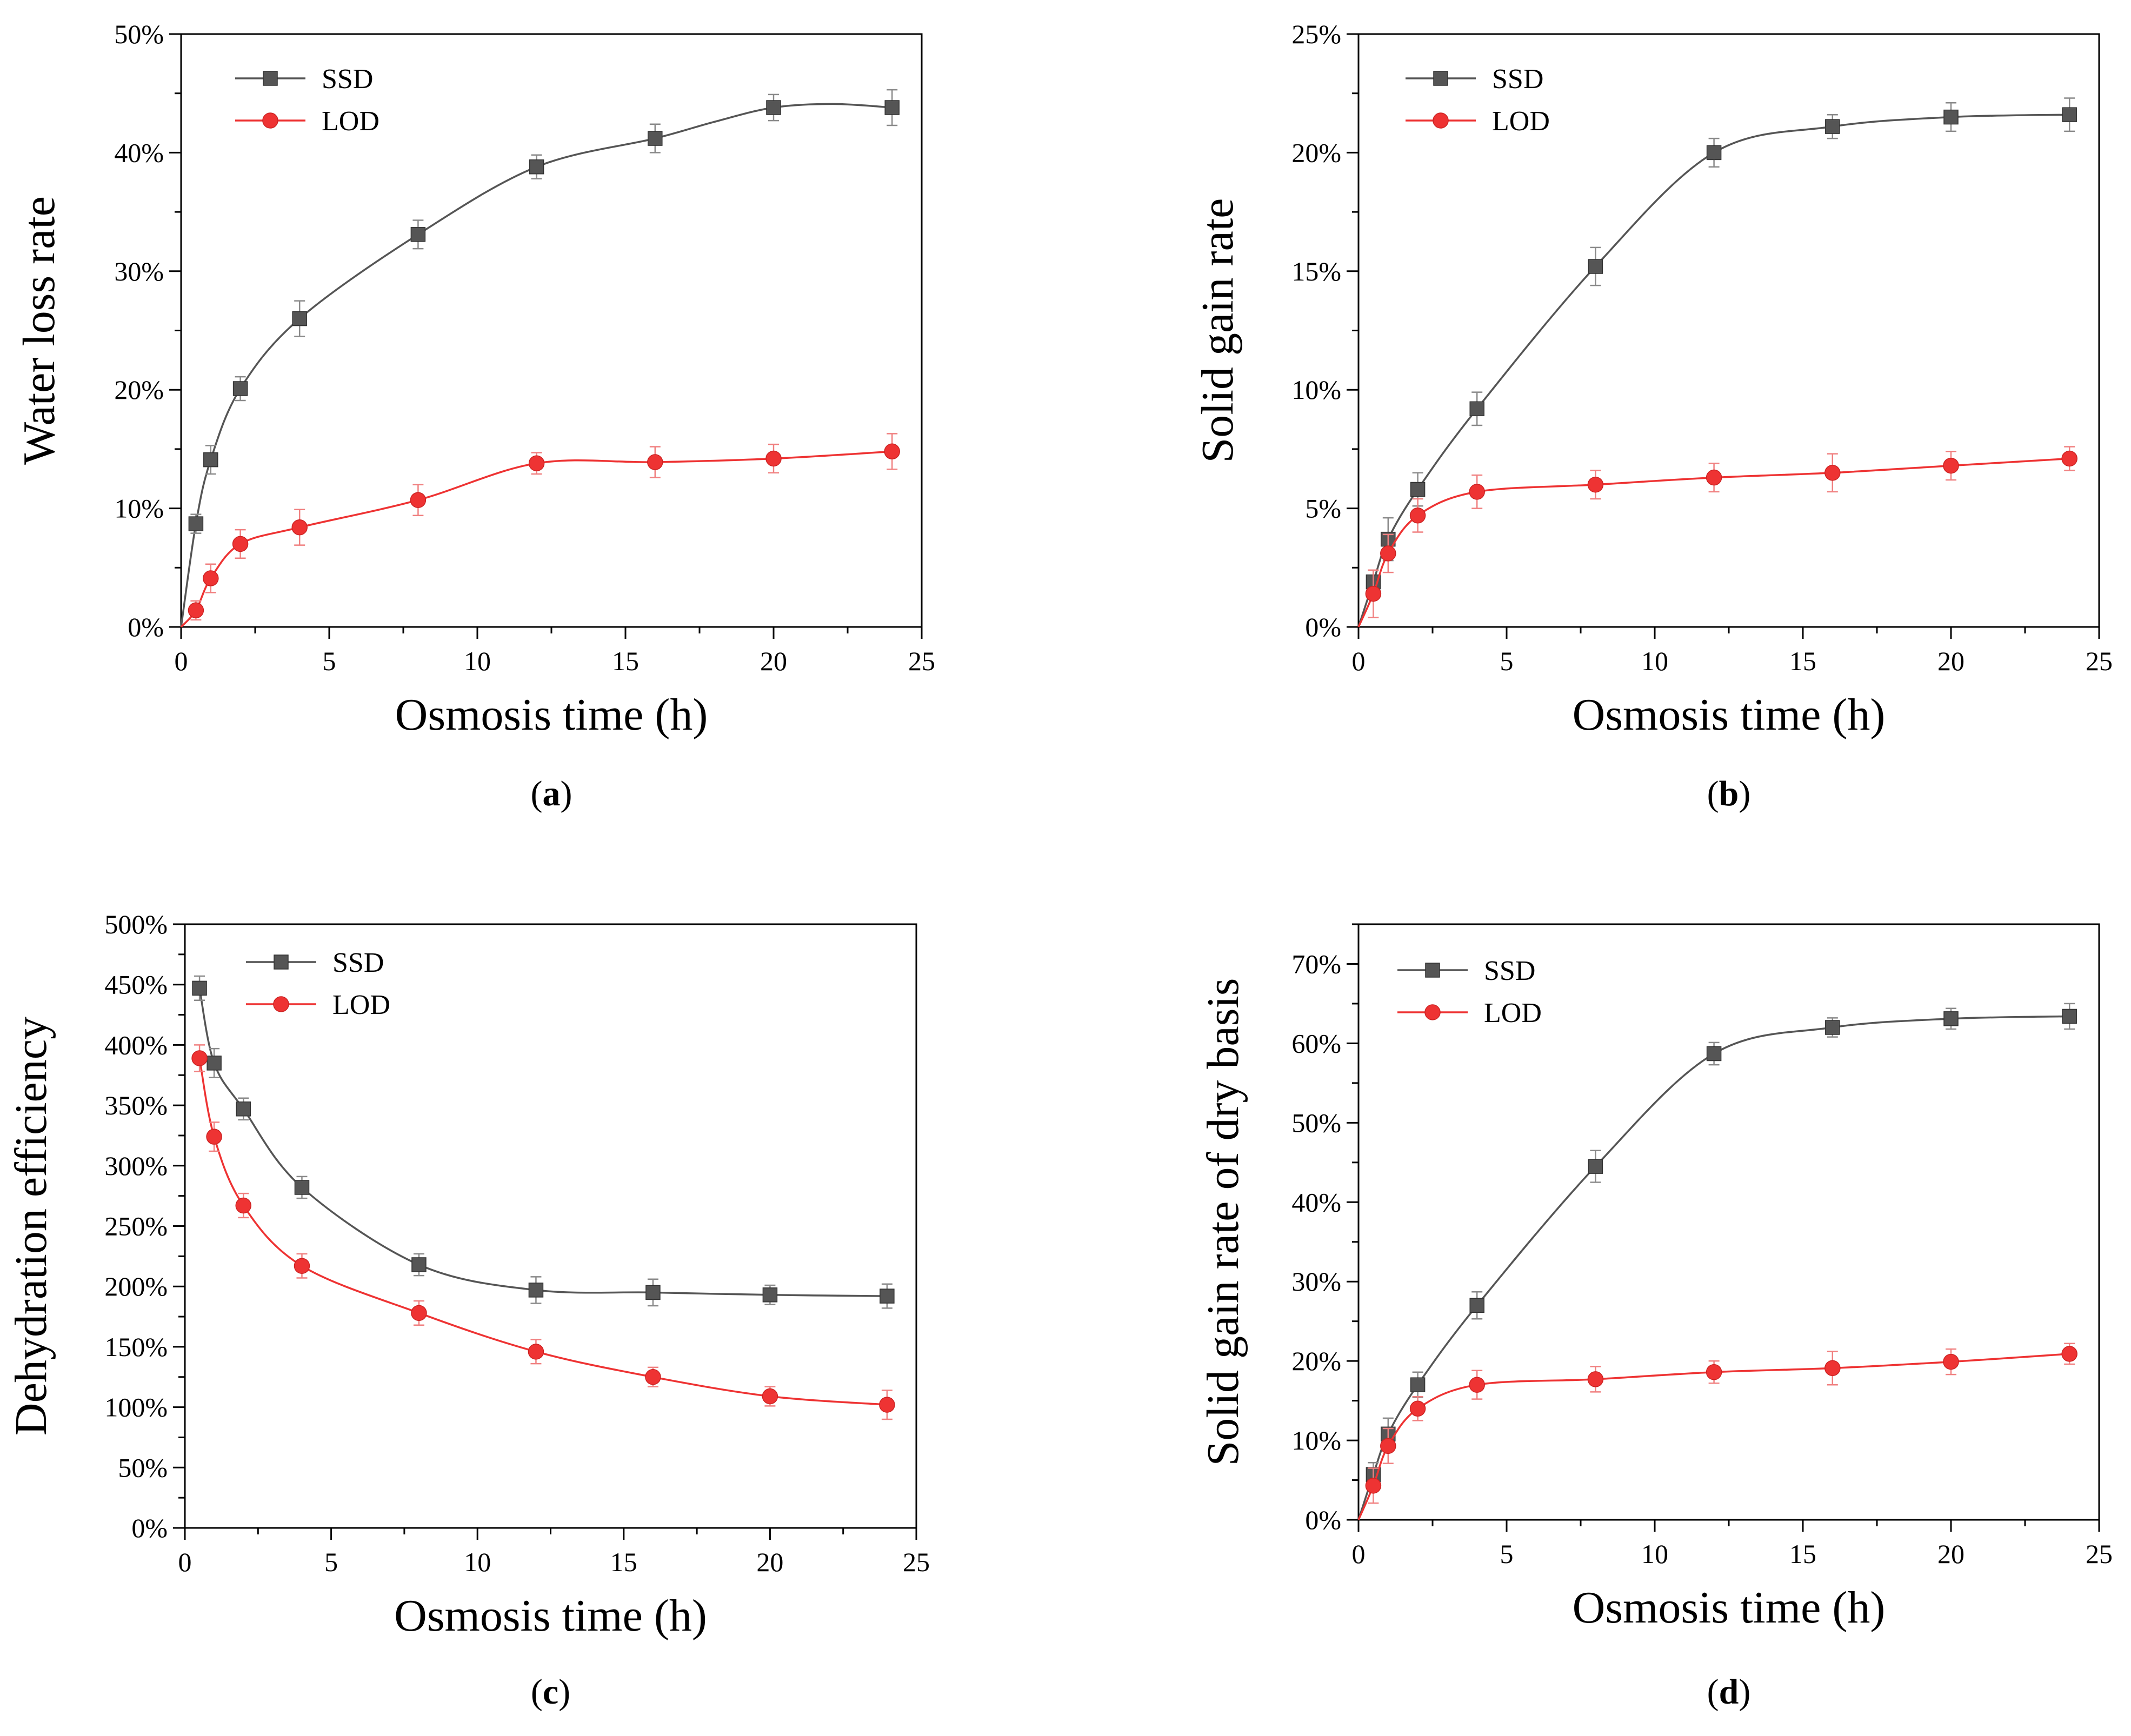 The height and width of the screenshot is (1736, 2131). What do you see at coordinates (270, 121) in the screenshot?
I see `legend-marker-lod` at bounding box center [270, 121].